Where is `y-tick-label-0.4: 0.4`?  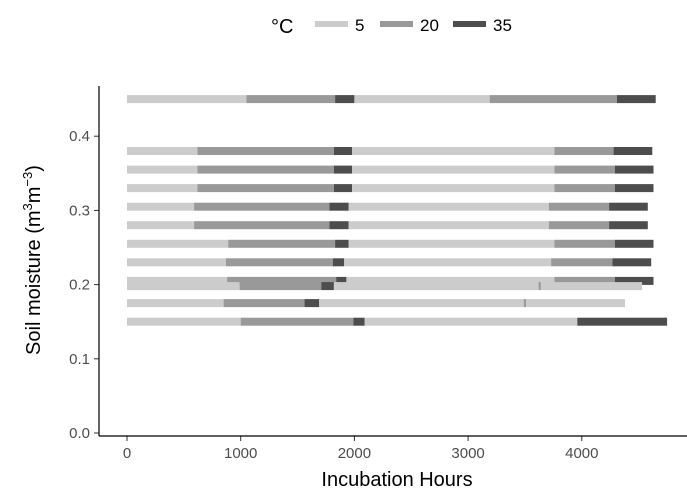
y-tick-label-0.4: 0.4 is located at coordinates (79, 136).